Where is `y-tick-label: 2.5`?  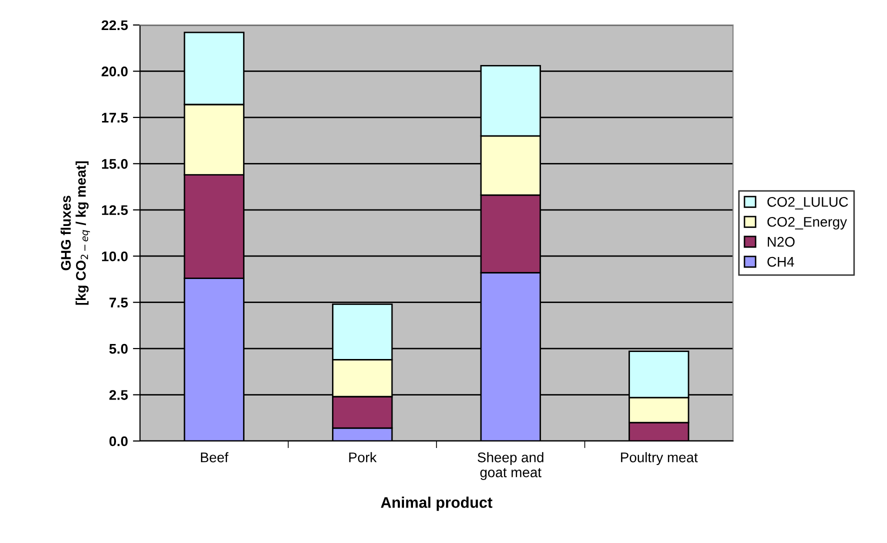 y-tick-label: 2.5 is located at coordinates (118, 395).